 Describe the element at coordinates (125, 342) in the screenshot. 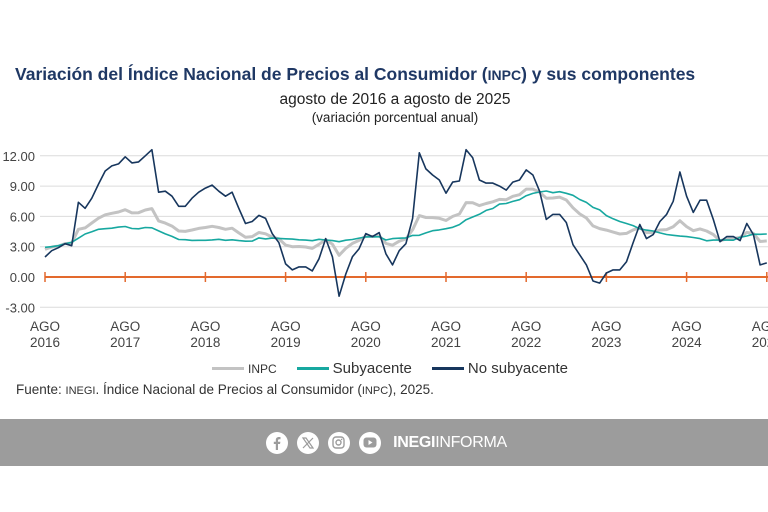

I see `x-tick-label-year: 2017` at that location.